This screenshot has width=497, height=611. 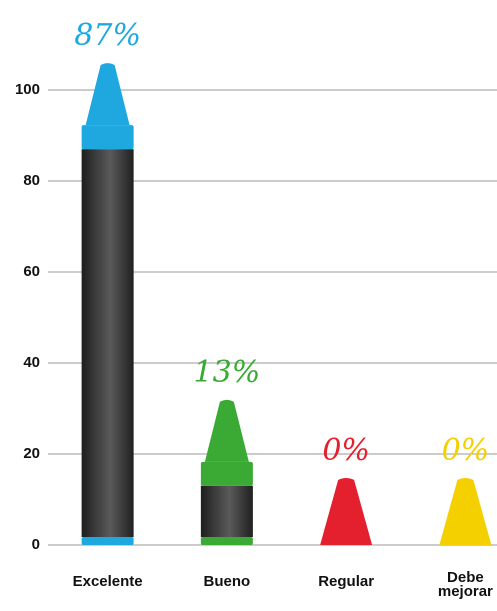 I want to click on x-tick-label: Excelente, so click(x=108, y=581).